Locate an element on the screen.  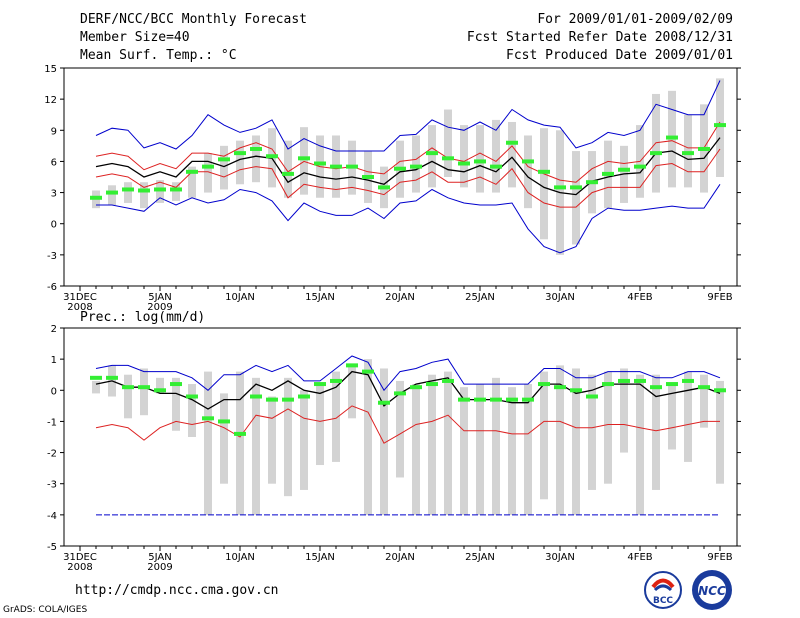
prec-ytick-label: -4 is located at coordinates (52, 516).